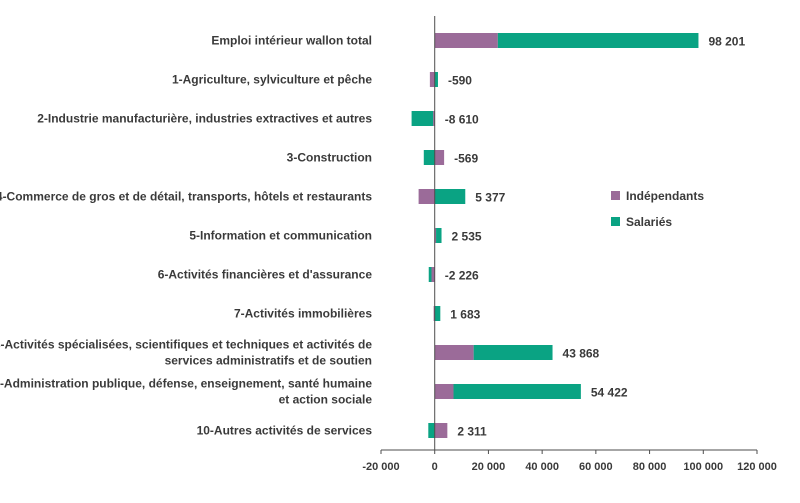  Describe the element at coordinates (435, 467) in the screenshot. I see `x-tick-label: 0` at that location.